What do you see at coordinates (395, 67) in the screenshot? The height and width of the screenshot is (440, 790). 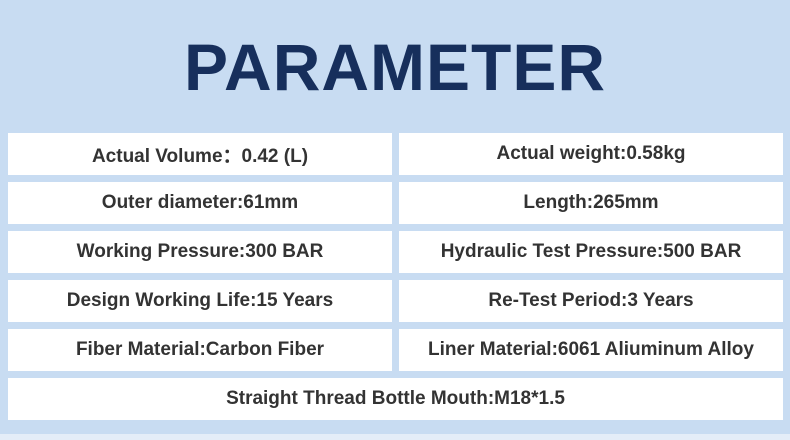 I see `page-title: PARAMETER` at bounding box center [395, 67].